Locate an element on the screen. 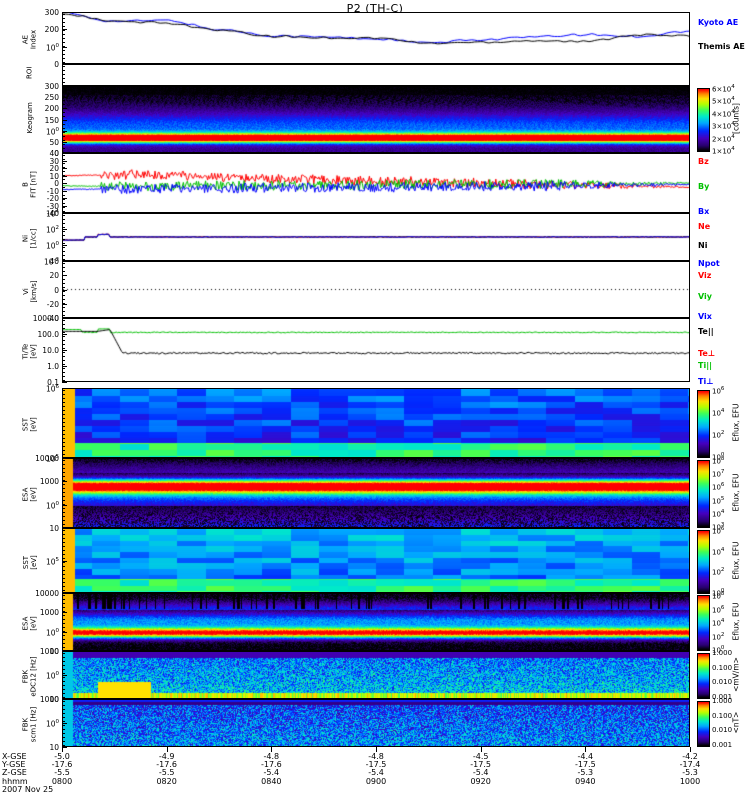 This screenshot has width=750, height=800. ytick-sst-electrons-1: 106 is located at coordinates (52, 389).